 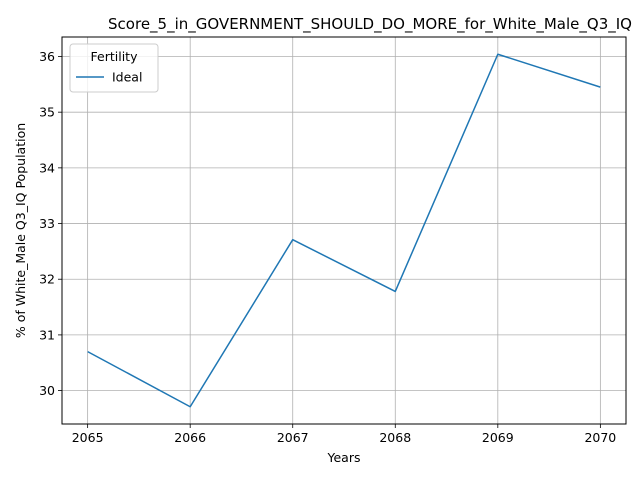 I want to click on x-axis-ticks: 2065 2066 2067 2068 2069 2070, so click(x=344, y=434).